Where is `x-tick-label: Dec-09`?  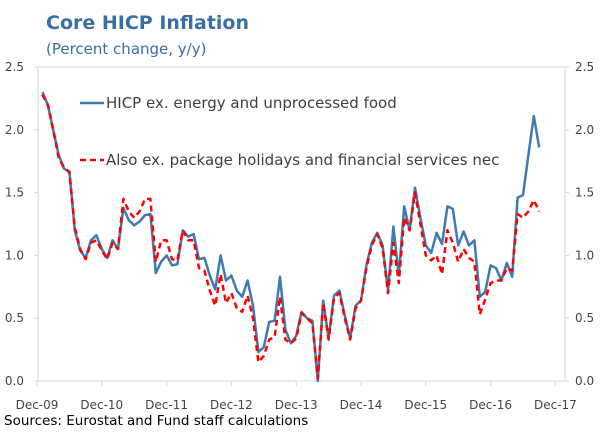
x-tick-label: Dec-09 is located at coordinates (37, 405).